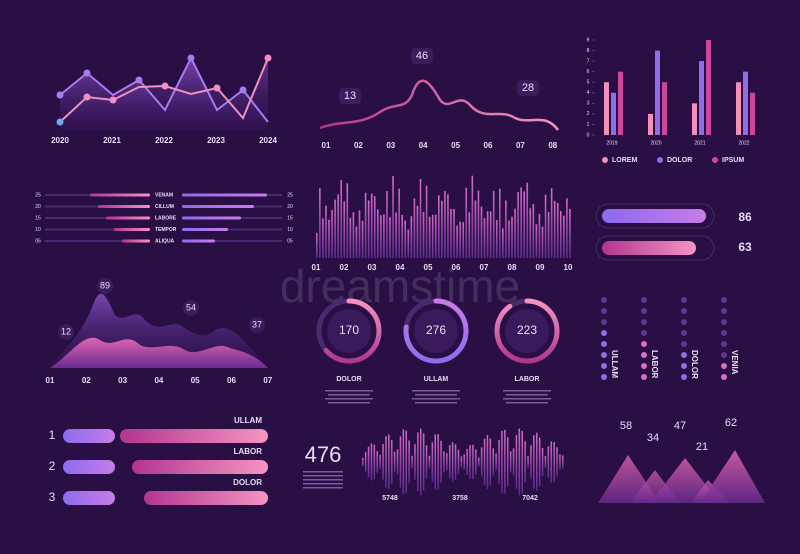  What do you see at coordinates (624, 160) in the screenshot?
I see `label: LOREM` at bounding box center [624, 160].